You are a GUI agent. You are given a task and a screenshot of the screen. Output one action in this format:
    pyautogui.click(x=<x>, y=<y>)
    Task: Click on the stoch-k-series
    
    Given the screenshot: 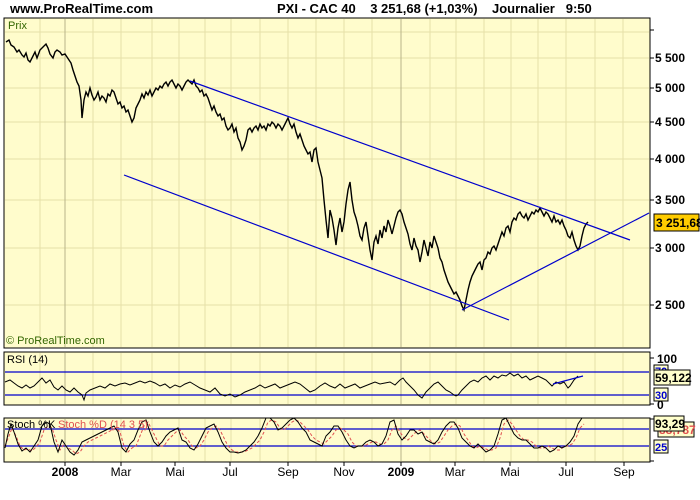 What is the action you would take?
    pyautogui.click(x=293, y=436)
    